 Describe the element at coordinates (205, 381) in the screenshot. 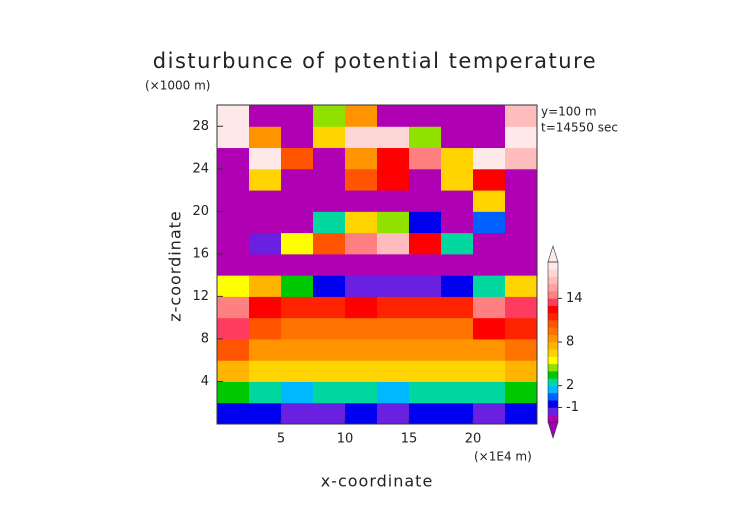

I see `y-tick-label: 4` at that location.